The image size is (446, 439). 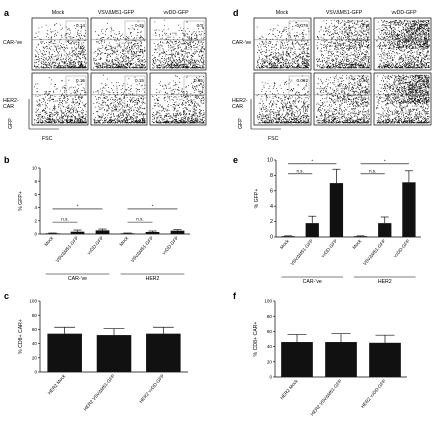 What do you see at coordinates (35, 194) in the screenshot?
I see `y-tick-label: 6` at bounding box center [35, 194].